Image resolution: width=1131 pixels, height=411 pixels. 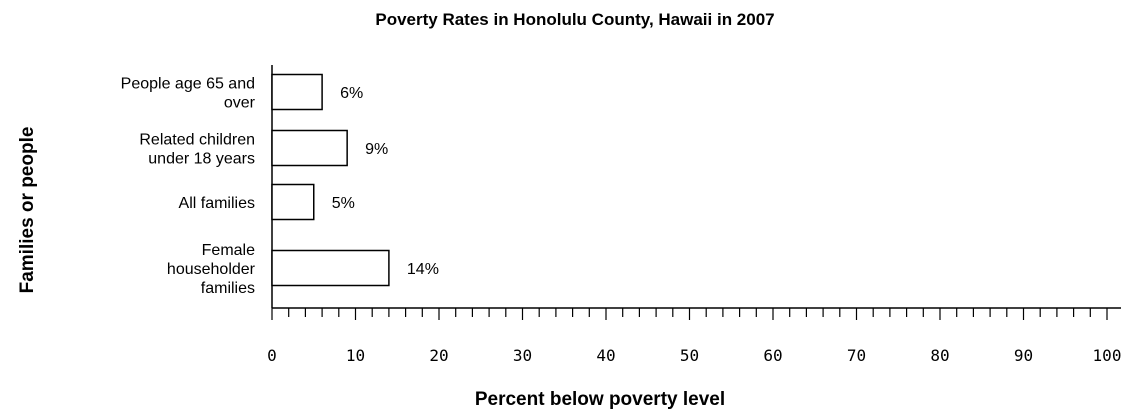 What do you see at coordinates (376, 149) in the screenshot?
I see `data-label: 9%` at bounding box center [376, 149].